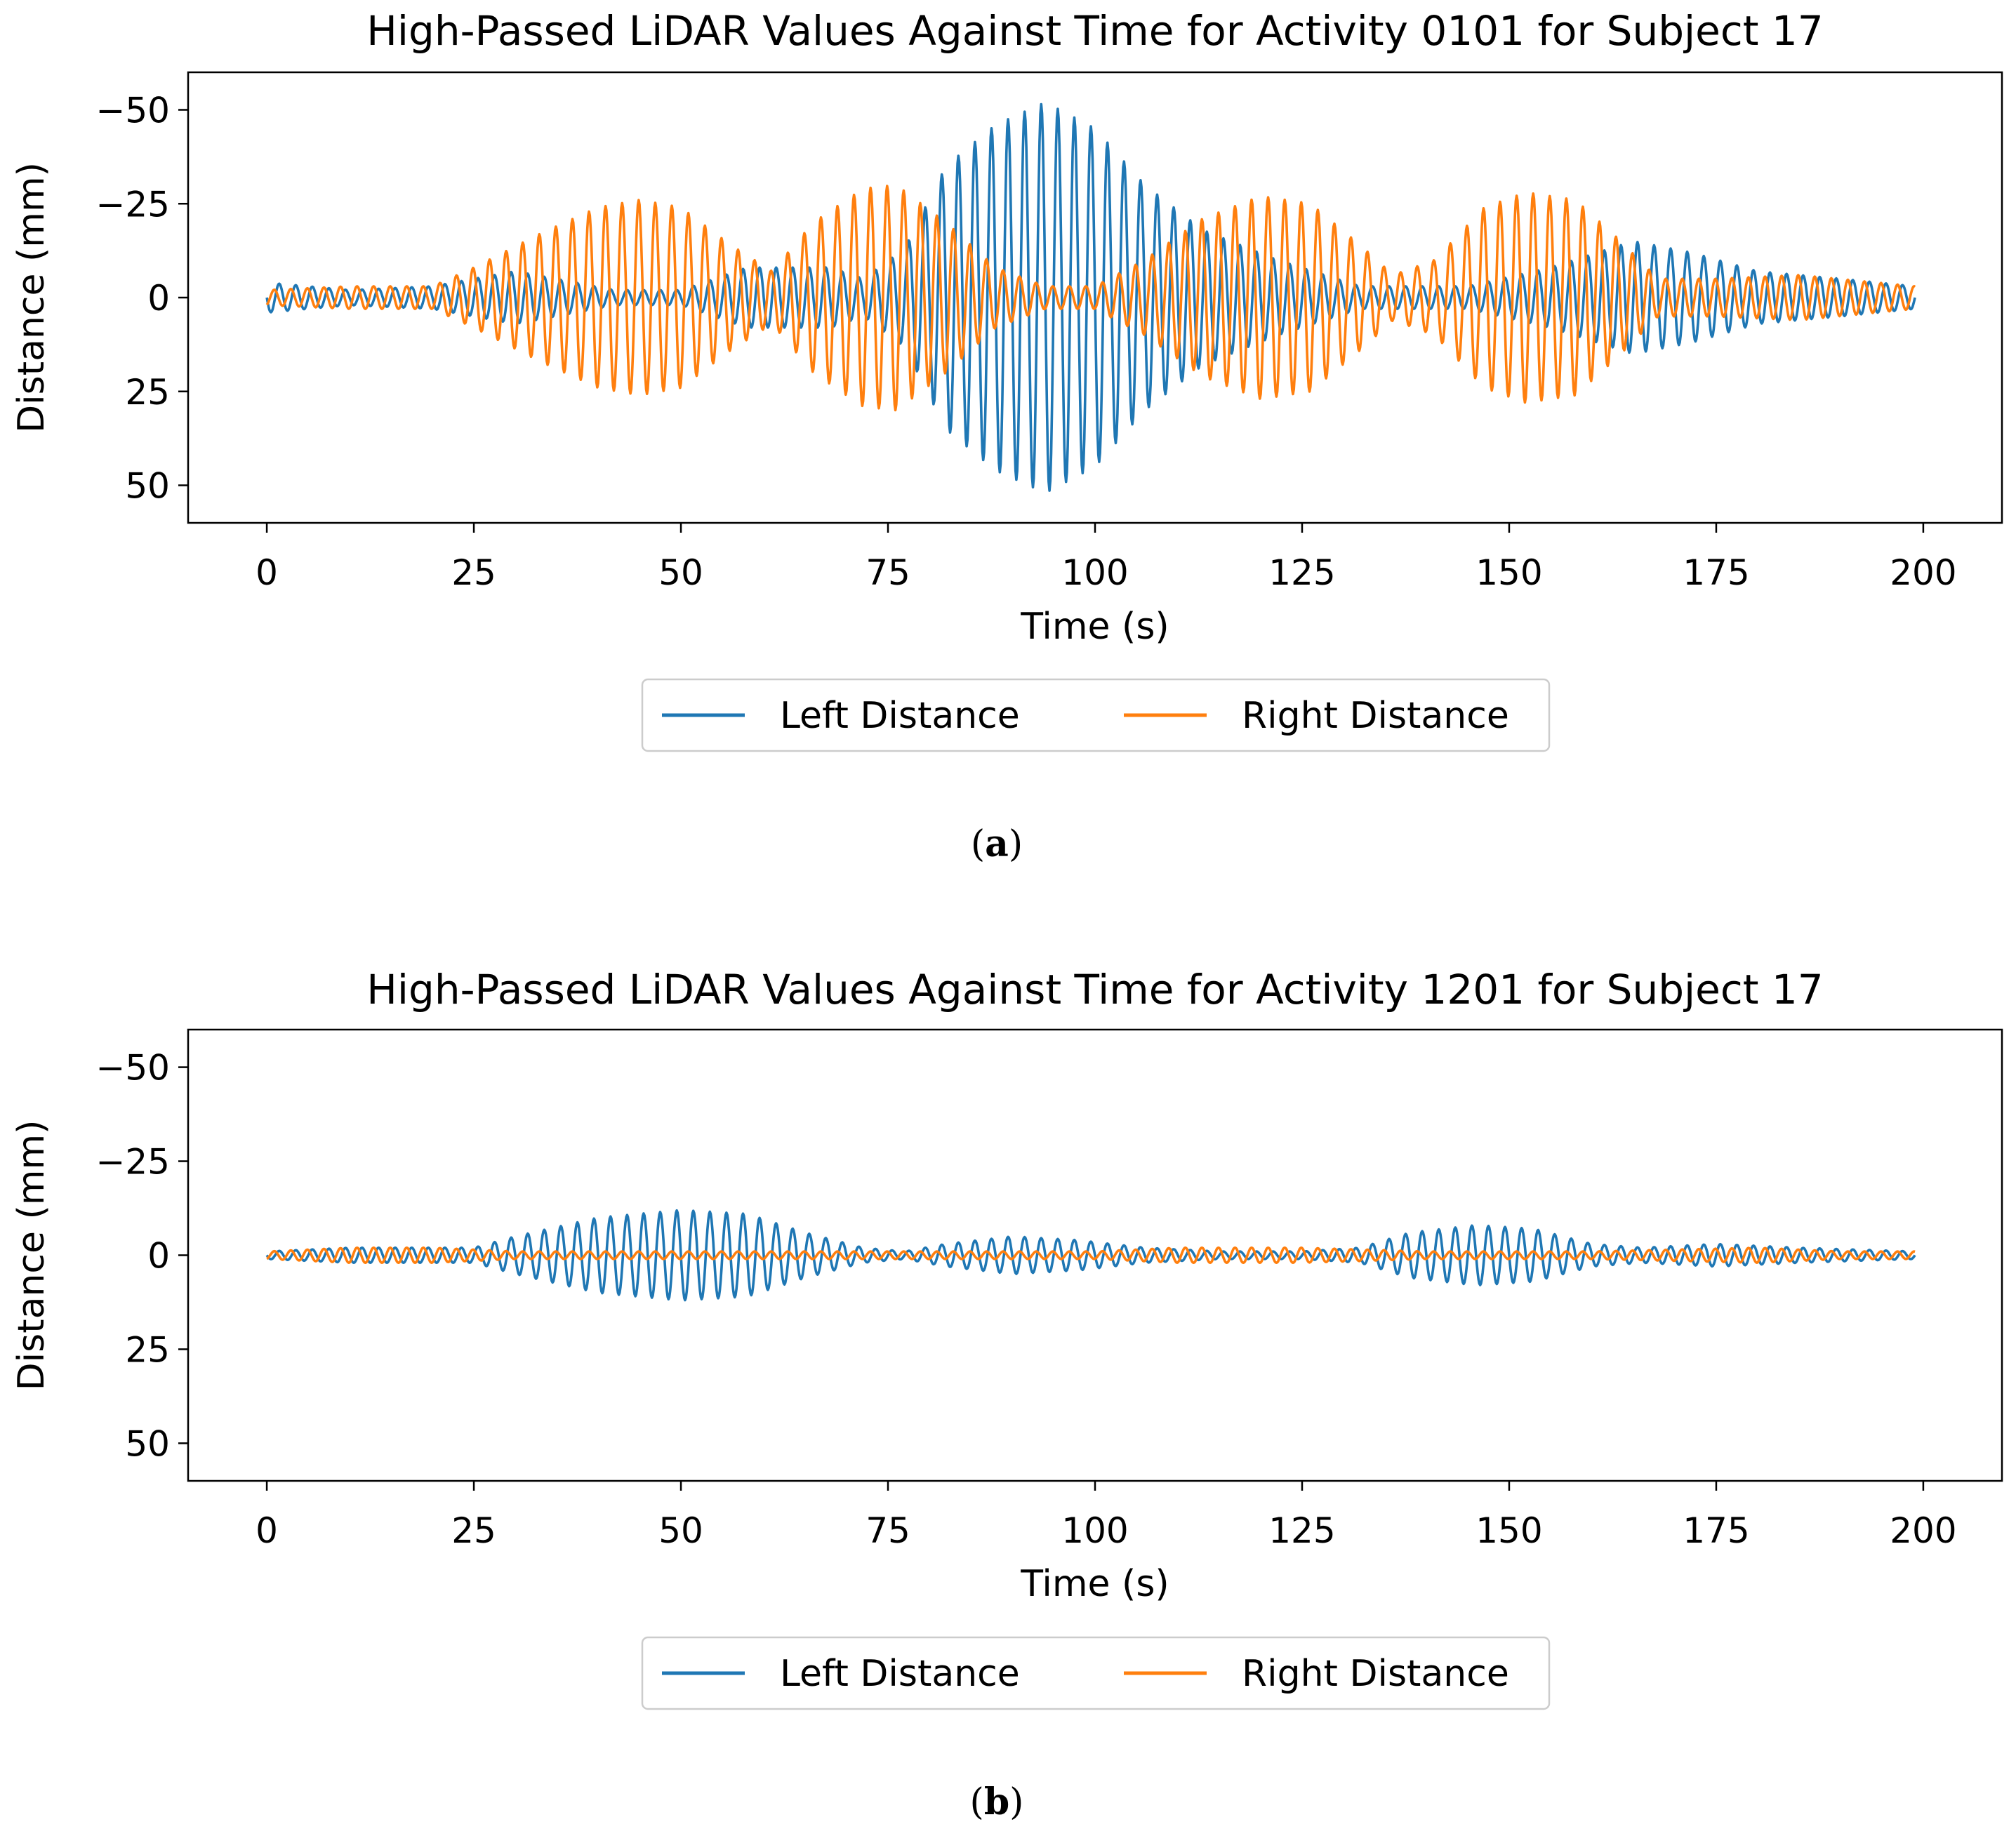  I want to click on panel-b-label: (b), so click(997, 1802).